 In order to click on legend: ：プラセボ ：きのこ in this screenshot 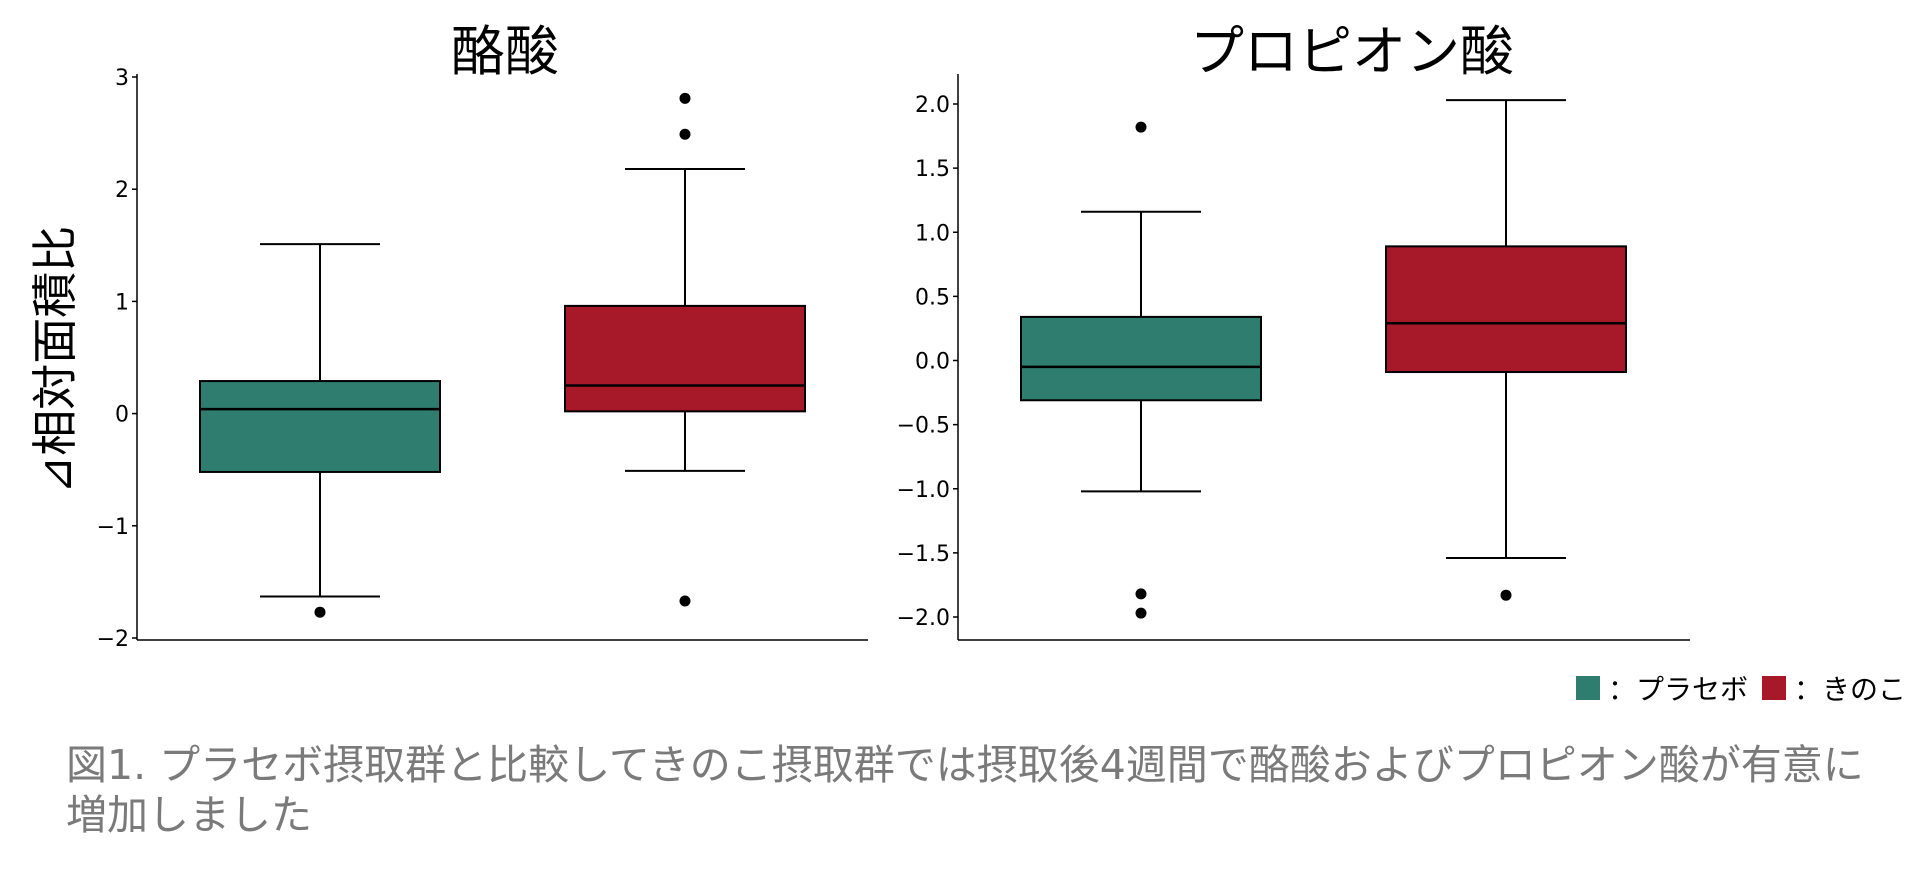, I will do `click(1734, 688)`.